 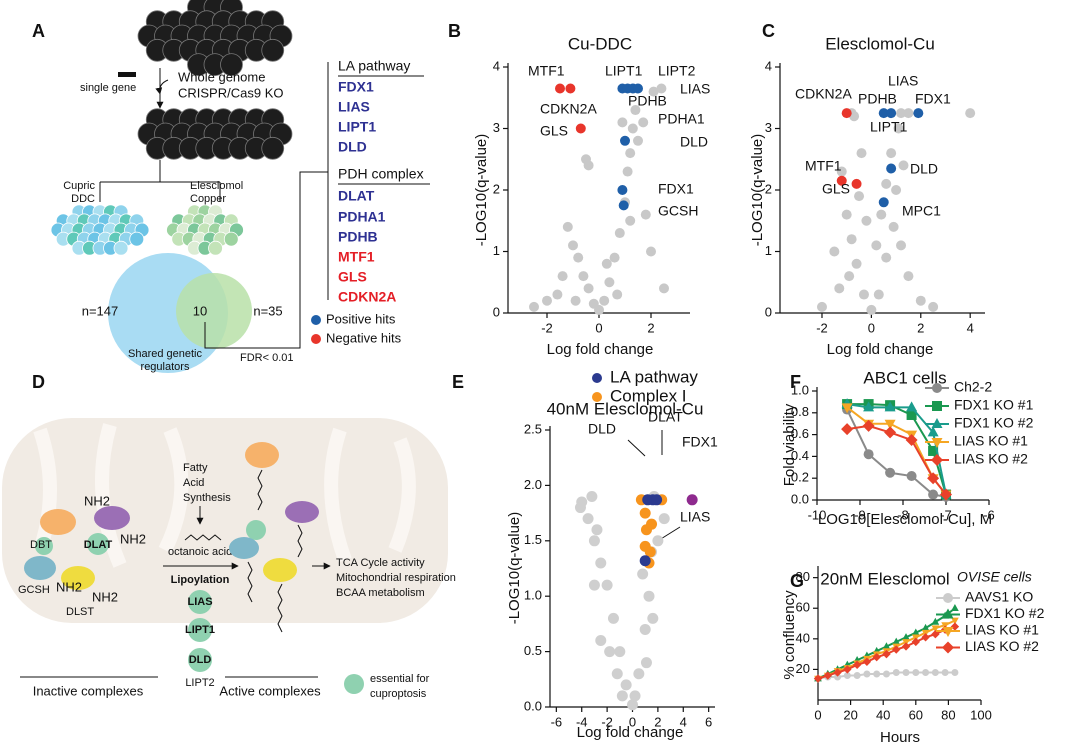 What do you see at coordinates (203, 537) in the screenshot?
I see `chain` at bounding box center [203, 537].